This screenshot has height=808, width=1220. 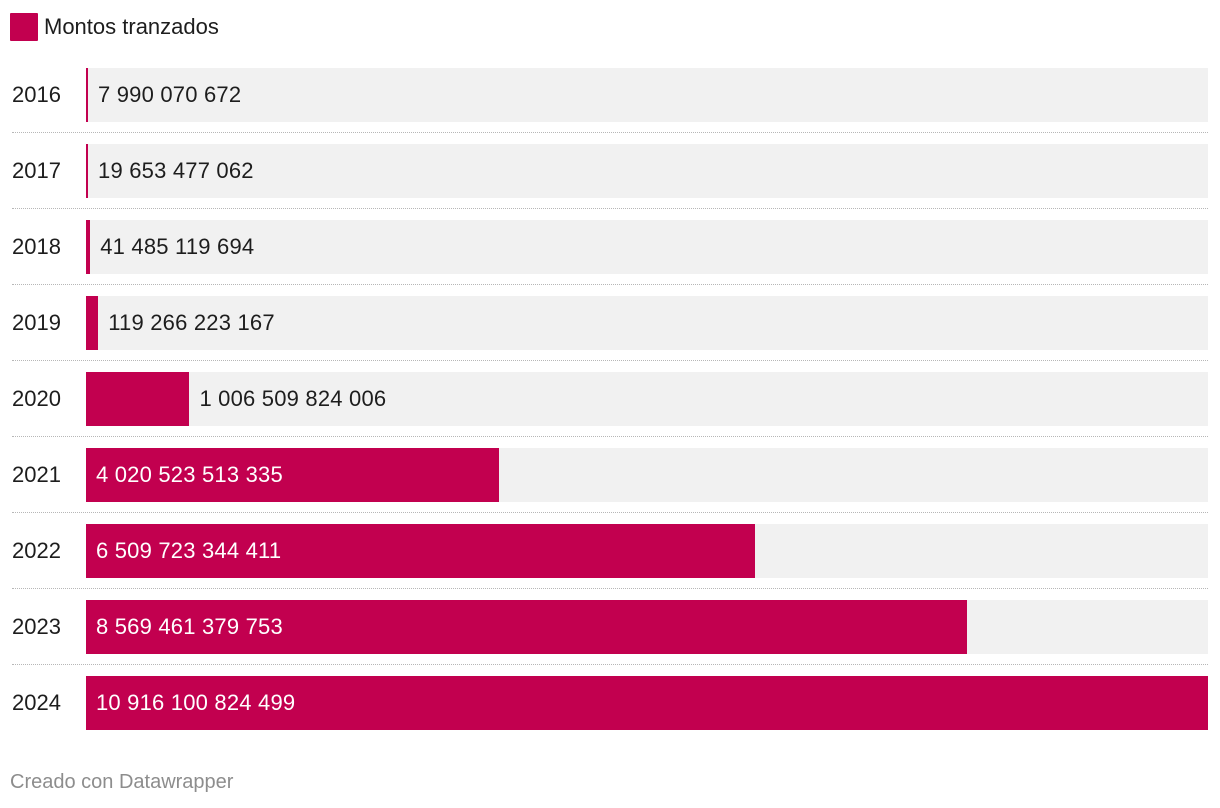 What do you see at coordinates (421, 551) in the screenshot?
I see `bar-2022` at bounding box center [421, 551].